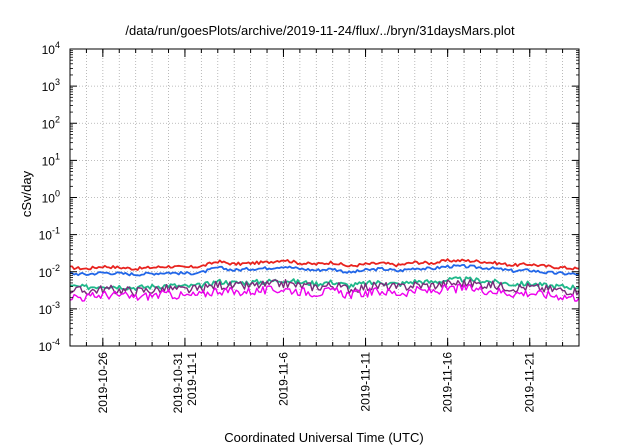 The height and width of the screenshot is (448, 640). Describe the element at coordinates (283, 379) in the screenshot. I see `x-tick-label: 2019-11-6` at that location.